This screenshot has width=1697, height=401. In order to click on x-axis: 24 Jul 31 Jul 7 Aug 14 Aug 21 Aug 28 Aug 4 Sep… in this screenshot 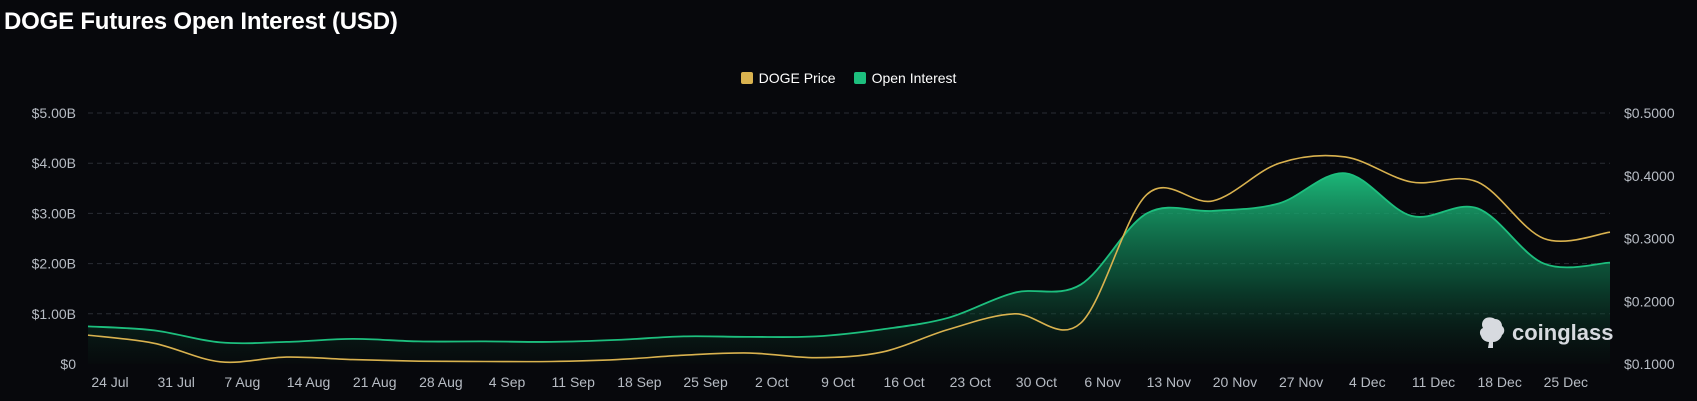, I will do `click(839, 382)`.